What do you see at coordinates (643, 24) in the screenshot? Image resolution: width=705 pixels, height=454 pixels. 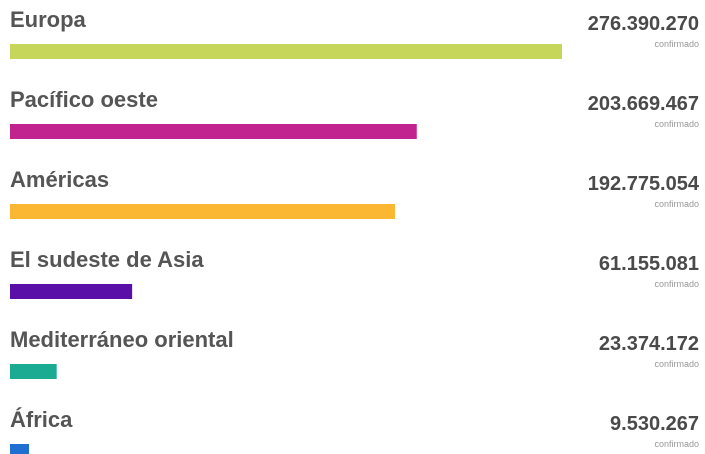 I see `value-label: 276.390.270` at bounding box center [643, 24].